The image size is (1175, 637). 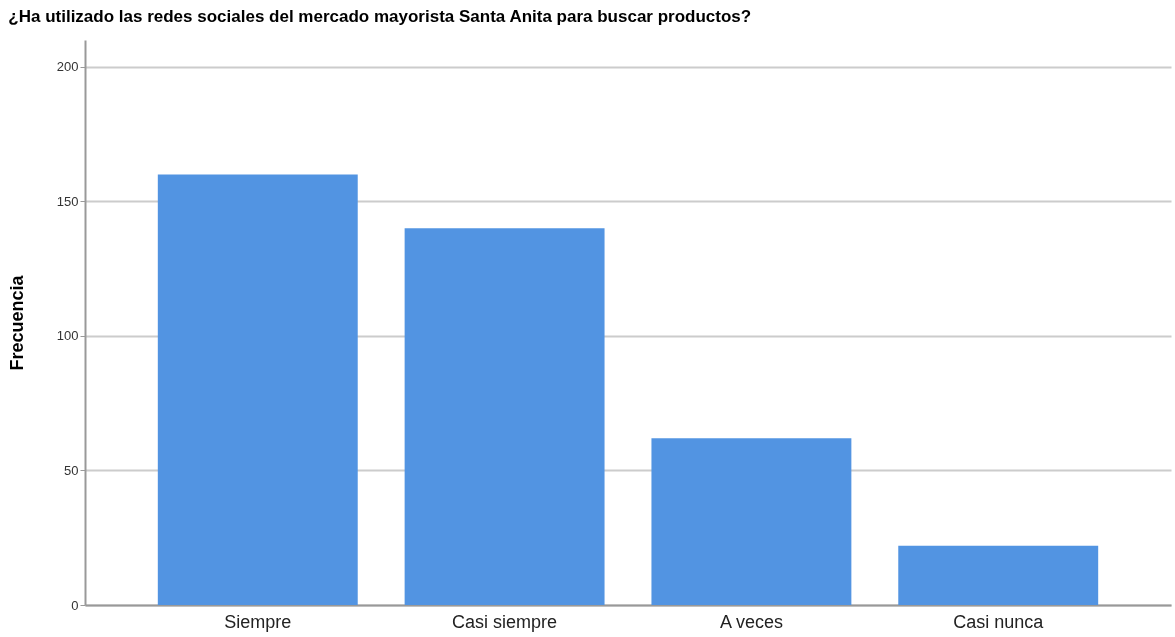 What do you see at coordinates (505, 621) in the screenshot?
I see `x-tick-label: Casi siempre` at bounding box center [505, 621].